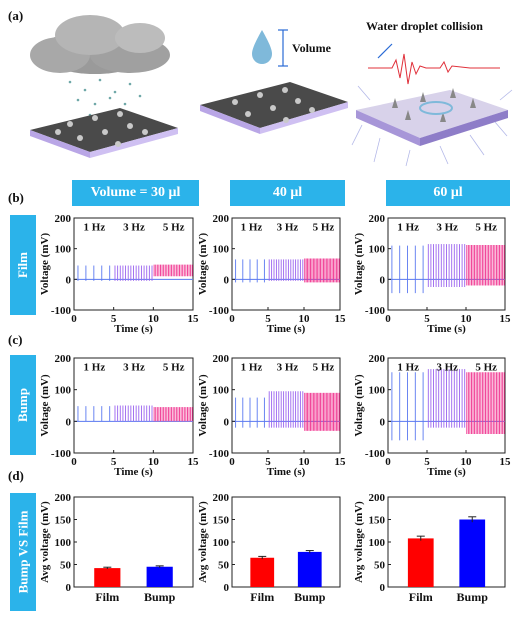 This screenshot has width=523, height=627. I want to click on panel-label-d: (d), so click(16, 475).